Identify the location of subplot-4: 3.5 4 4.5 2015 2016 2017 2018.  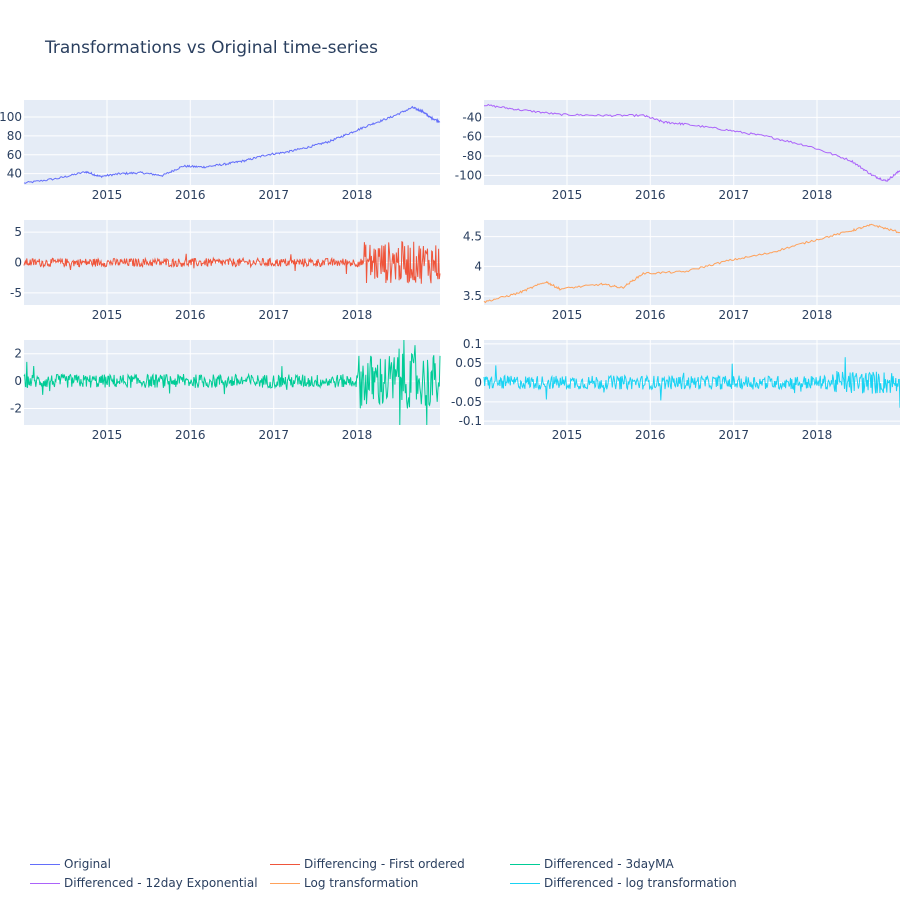
(681, 271).